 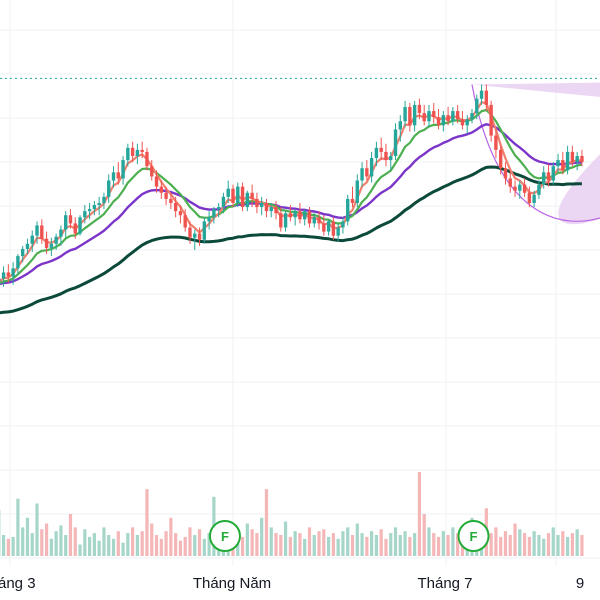 I want to click on event-marker: F, so click(x=473, y=536).